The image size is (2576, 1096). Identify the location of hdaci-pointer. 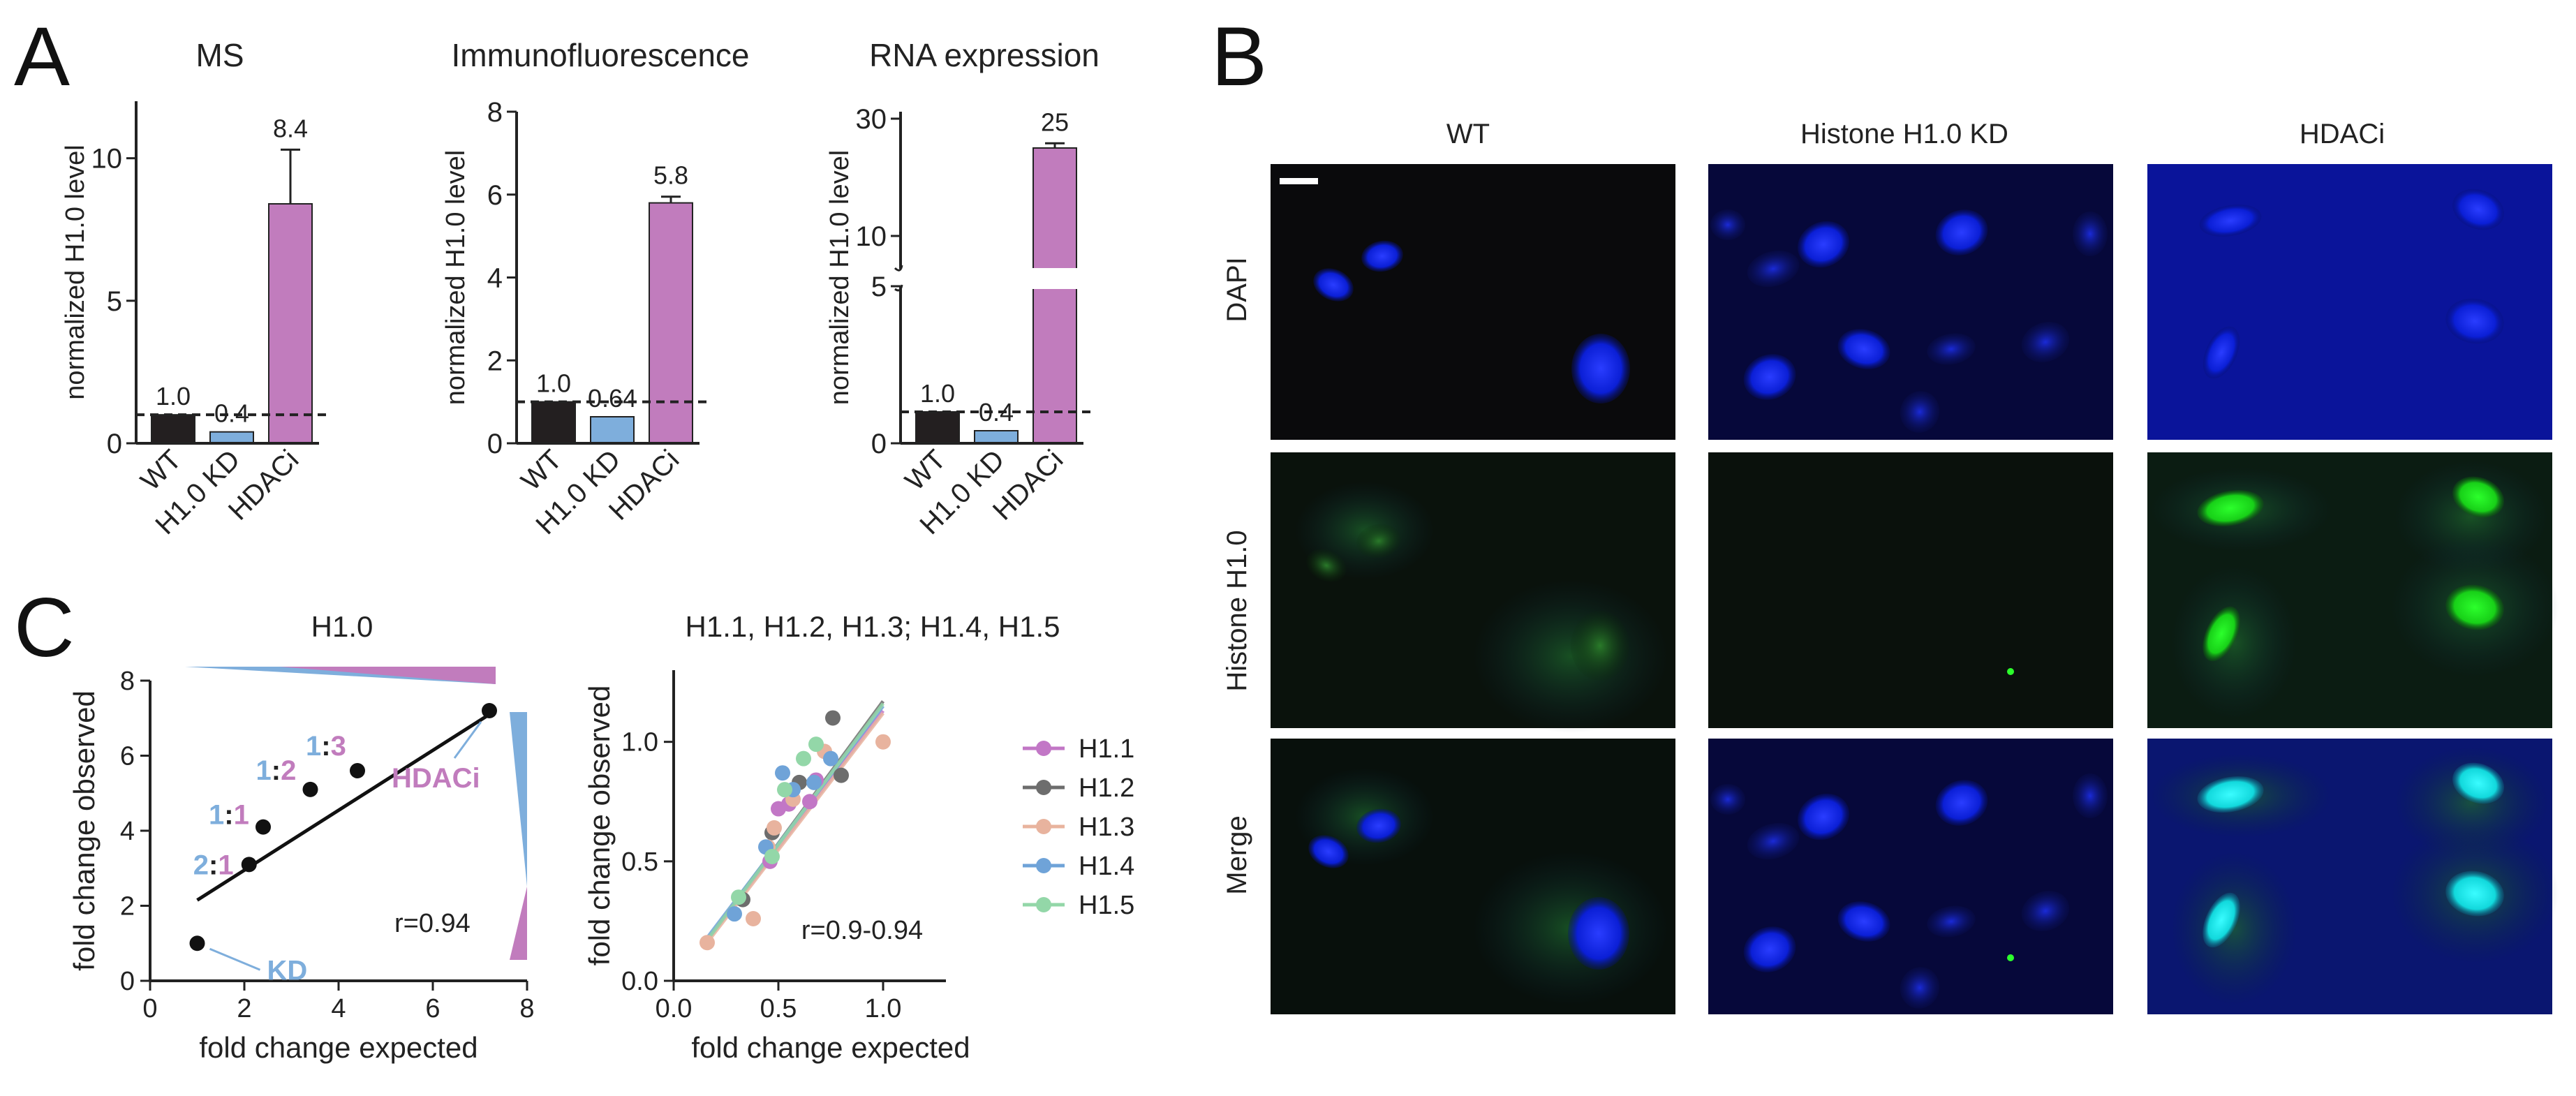
(467, 740).